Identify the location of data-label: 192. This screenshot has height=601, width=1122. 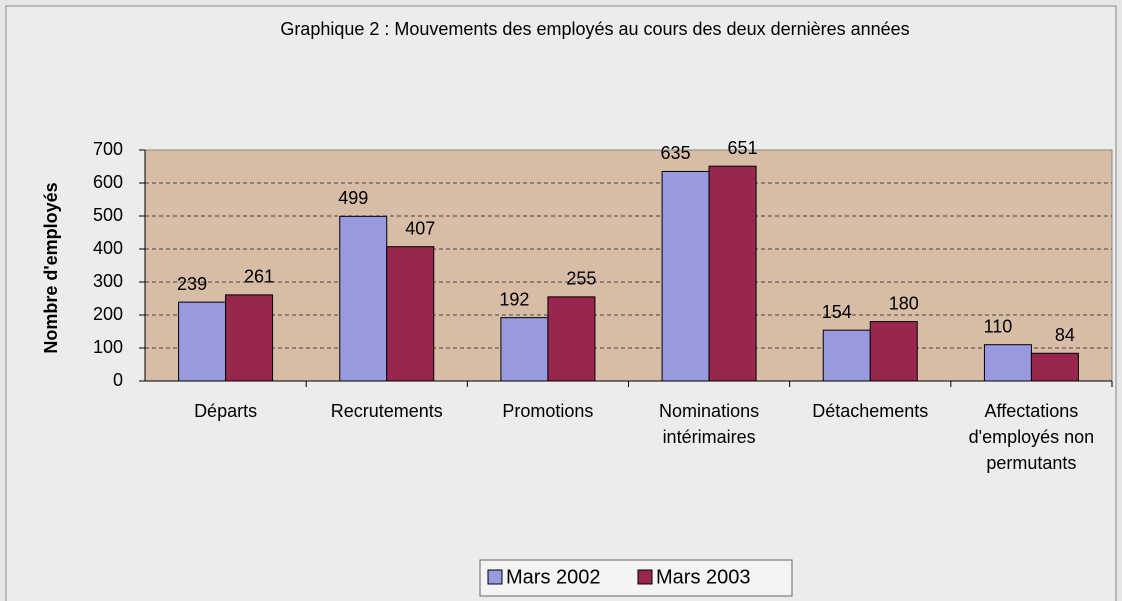
(514, 299).